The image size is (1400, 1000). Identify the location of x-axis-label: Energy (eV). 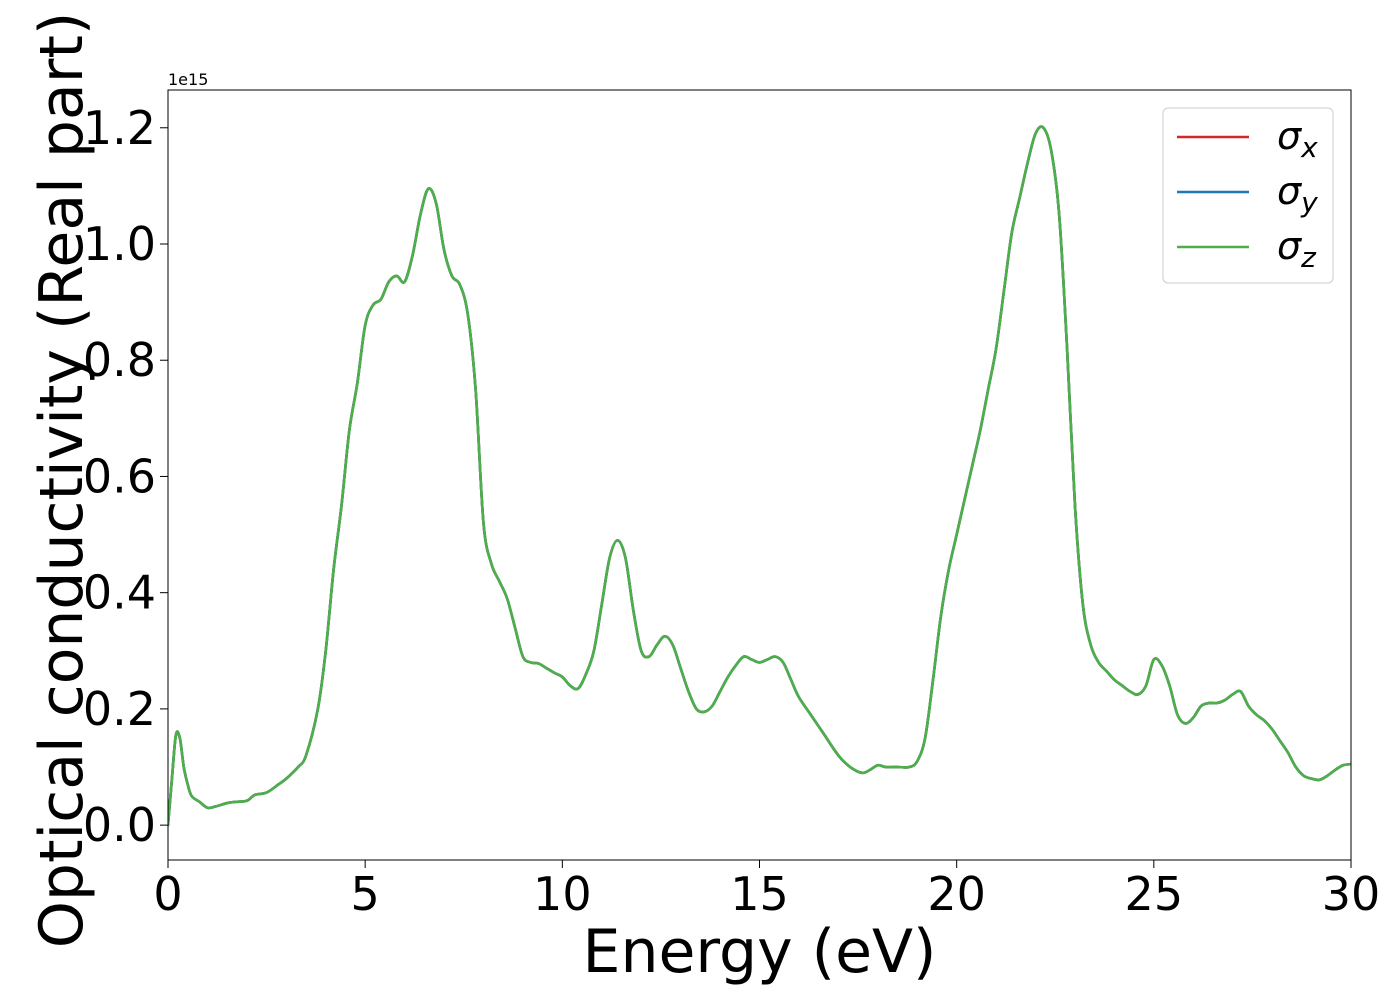
(760, 952).